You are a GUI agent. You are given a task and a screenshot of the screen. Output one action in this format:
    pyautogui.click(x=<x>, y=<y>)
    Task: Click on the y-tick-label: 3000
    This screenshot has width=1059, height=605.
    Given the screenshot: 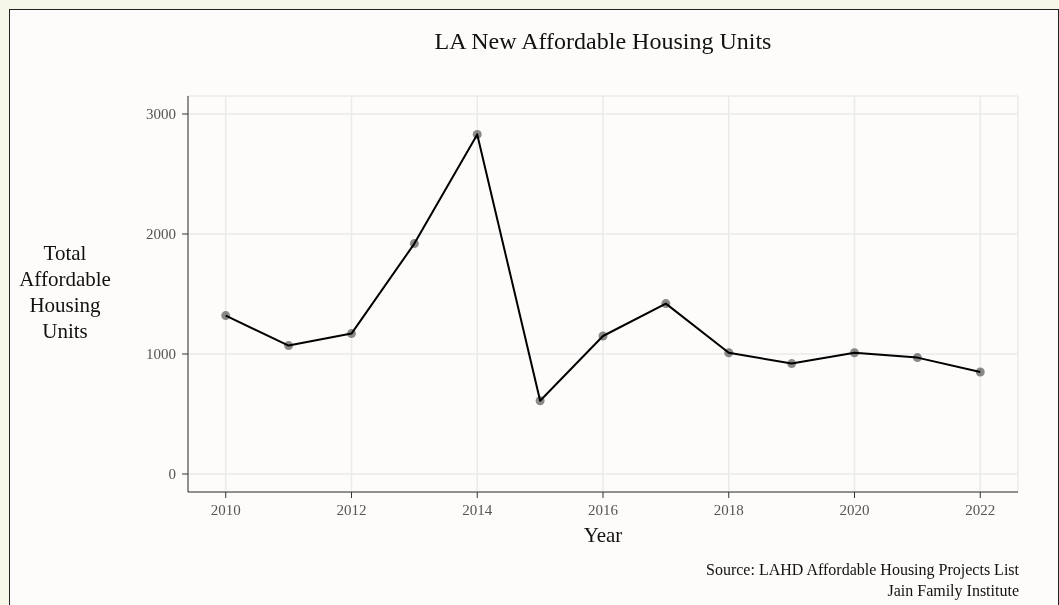 What is the action you would take?
    pyautogui.click(x=161, y=114)
    